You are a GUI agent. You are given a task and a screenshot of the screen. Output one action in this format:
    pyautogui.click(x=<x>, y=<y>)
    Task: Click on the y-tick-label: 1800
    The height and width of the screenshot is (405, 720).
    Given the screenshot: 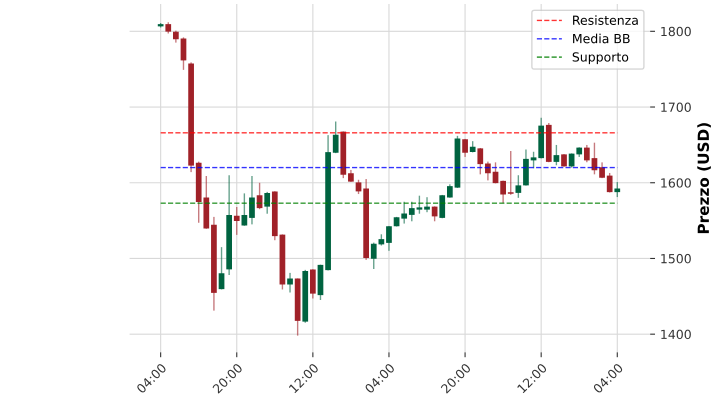 What is the action you would take?
    pyautogui.click(x=676, y=31)
    